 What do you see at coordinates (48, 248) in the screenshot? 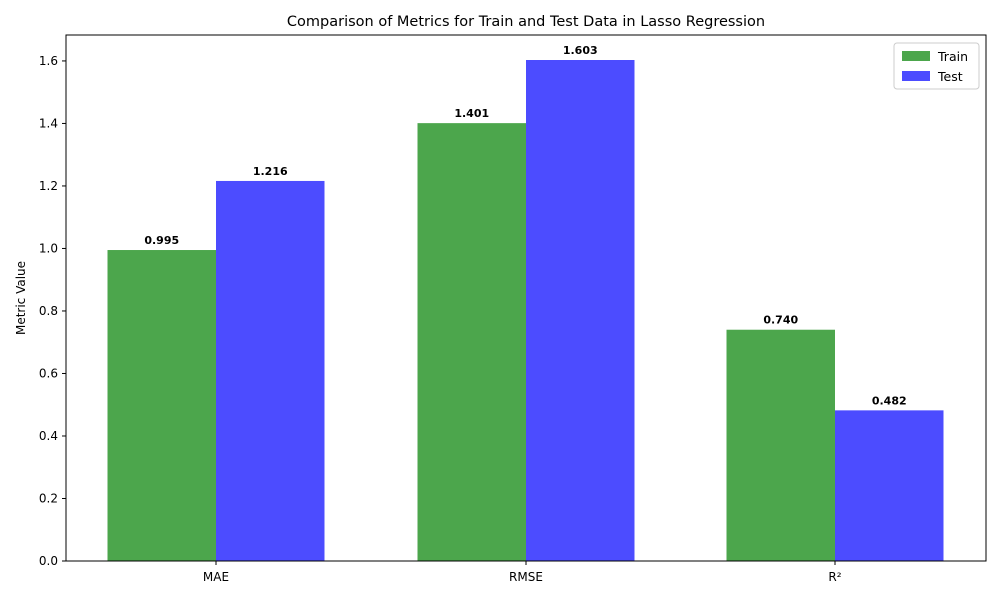
I see `y-tick-label: 1.0` at bounding box center [48, 248].